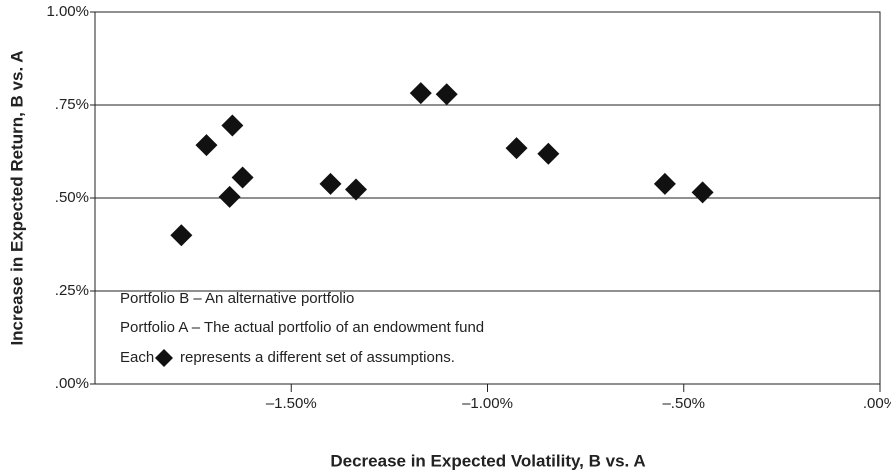 The width and height of the screenshot is (891, 476). What do you see at coordinates (164, 358) in the screenshot?
I see `legend-diamond` at bounding box center [164, 358].